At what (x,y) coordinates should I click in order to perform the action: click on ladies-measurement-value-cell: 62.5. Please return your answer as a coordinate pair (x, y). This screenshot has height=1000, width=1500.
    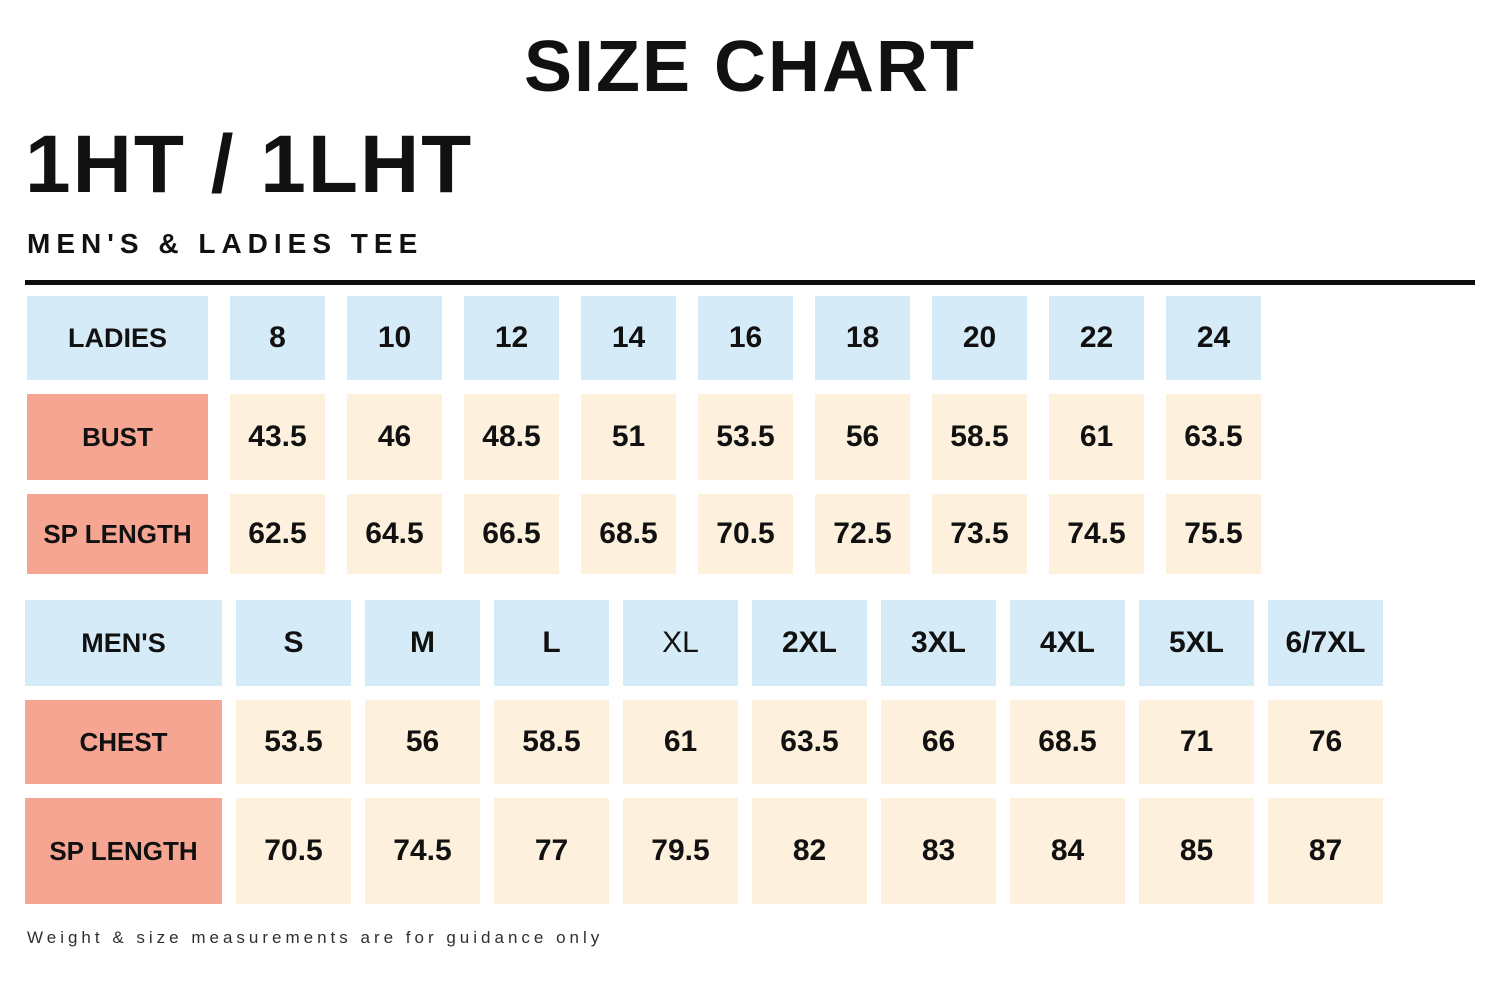
    Looking at the image, I should click on (277, 534).